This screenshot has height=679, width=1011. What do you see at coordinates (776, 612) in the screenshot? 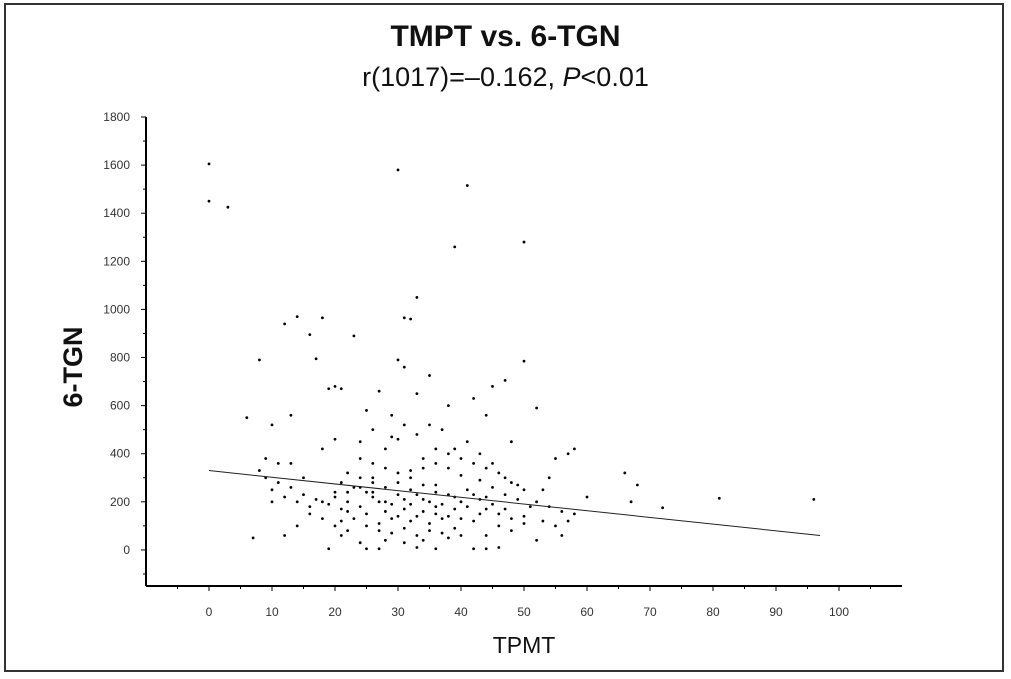
I see `x-tick-label: 90` at bounding box center [776, 612].